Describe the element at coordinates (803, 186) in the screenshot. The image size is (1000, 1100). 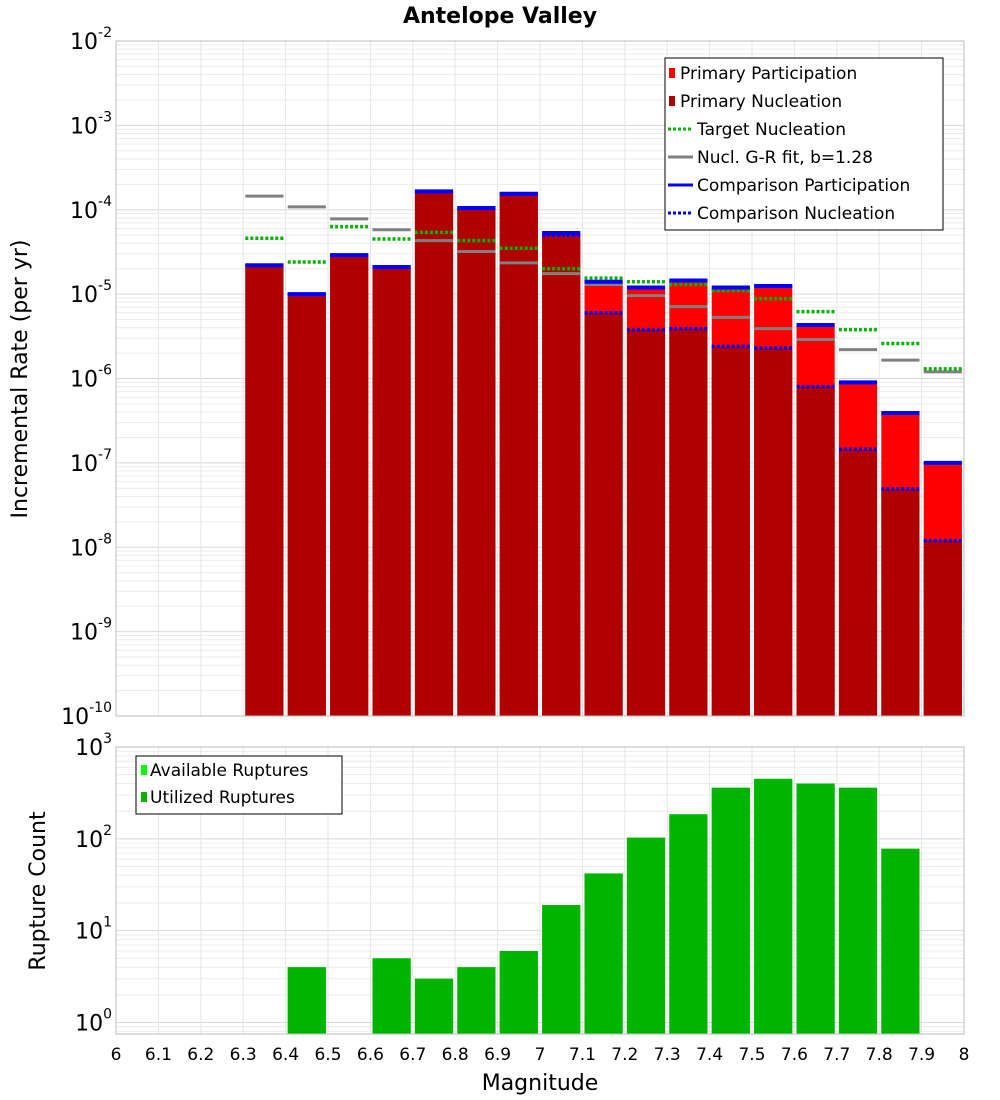
I see `legend-label: Comparison Participation` at that location.